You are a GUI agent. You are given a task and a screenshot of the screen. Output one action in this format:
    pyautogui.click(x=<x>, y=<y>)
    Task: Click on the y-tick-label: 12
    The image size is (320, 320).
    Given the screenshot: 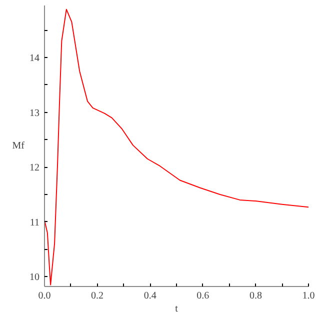 What is the action you would take?
    pyautogui.click(x=35, y=168)
    